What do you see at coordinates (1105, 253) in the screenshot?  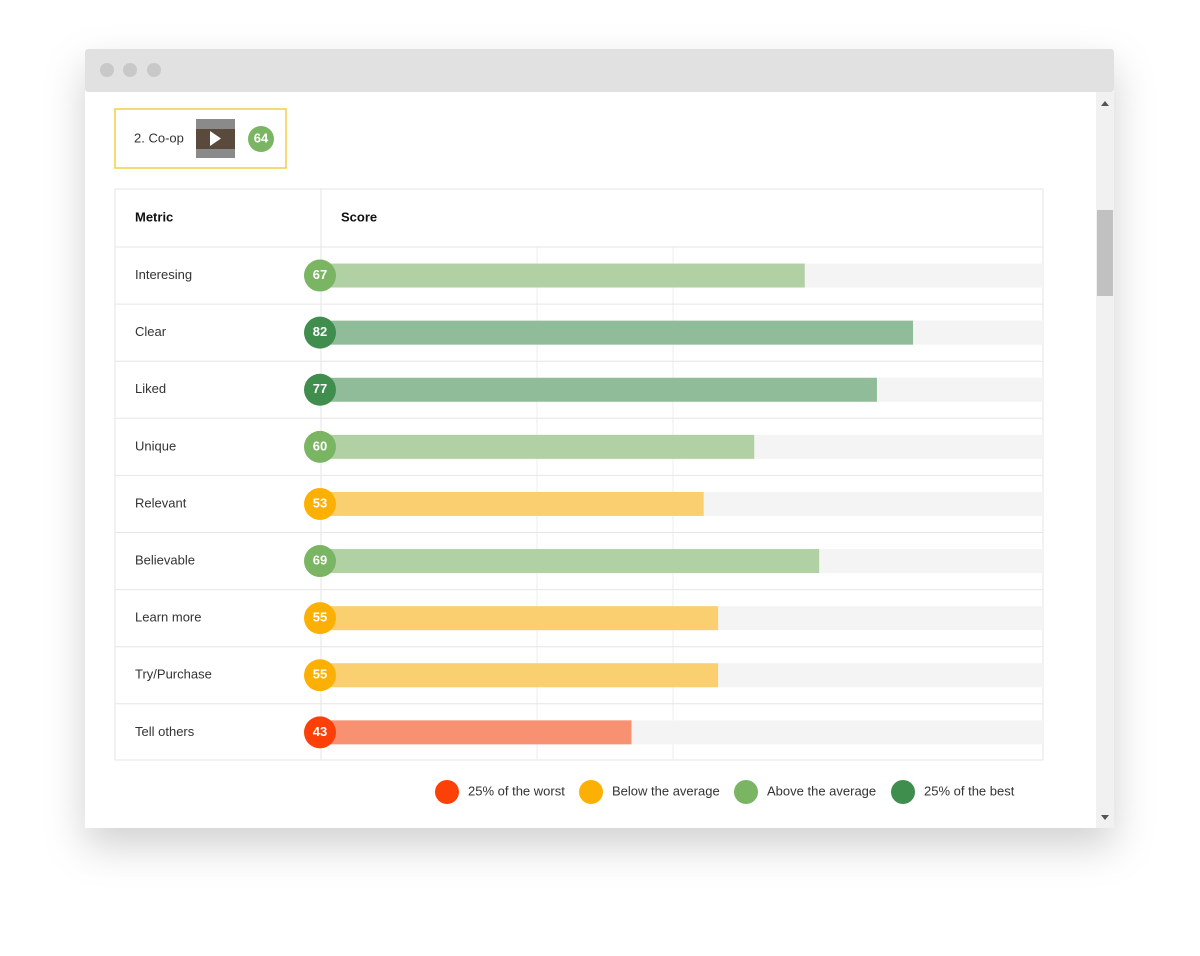 I see `scroll-thumb` at bounding box center [1105, 253].